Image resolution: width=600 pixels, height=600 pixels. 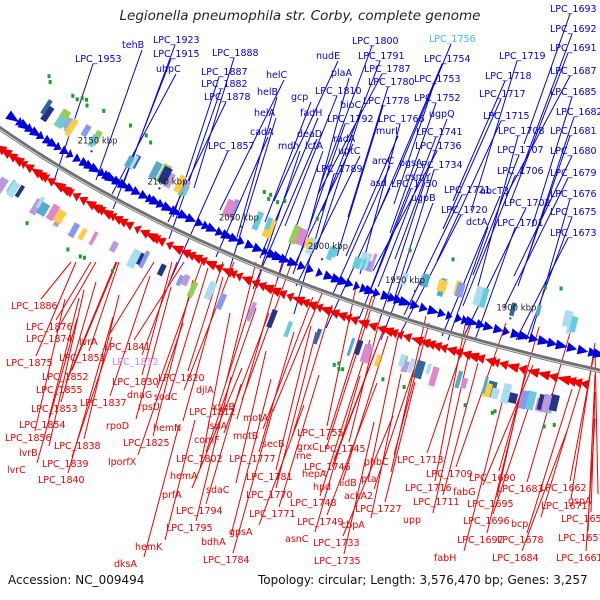 What do you see at coordinates (349, 151) in the screenshot?
I see `plus-gene-label: uptC` at bounding box center [349, 151].